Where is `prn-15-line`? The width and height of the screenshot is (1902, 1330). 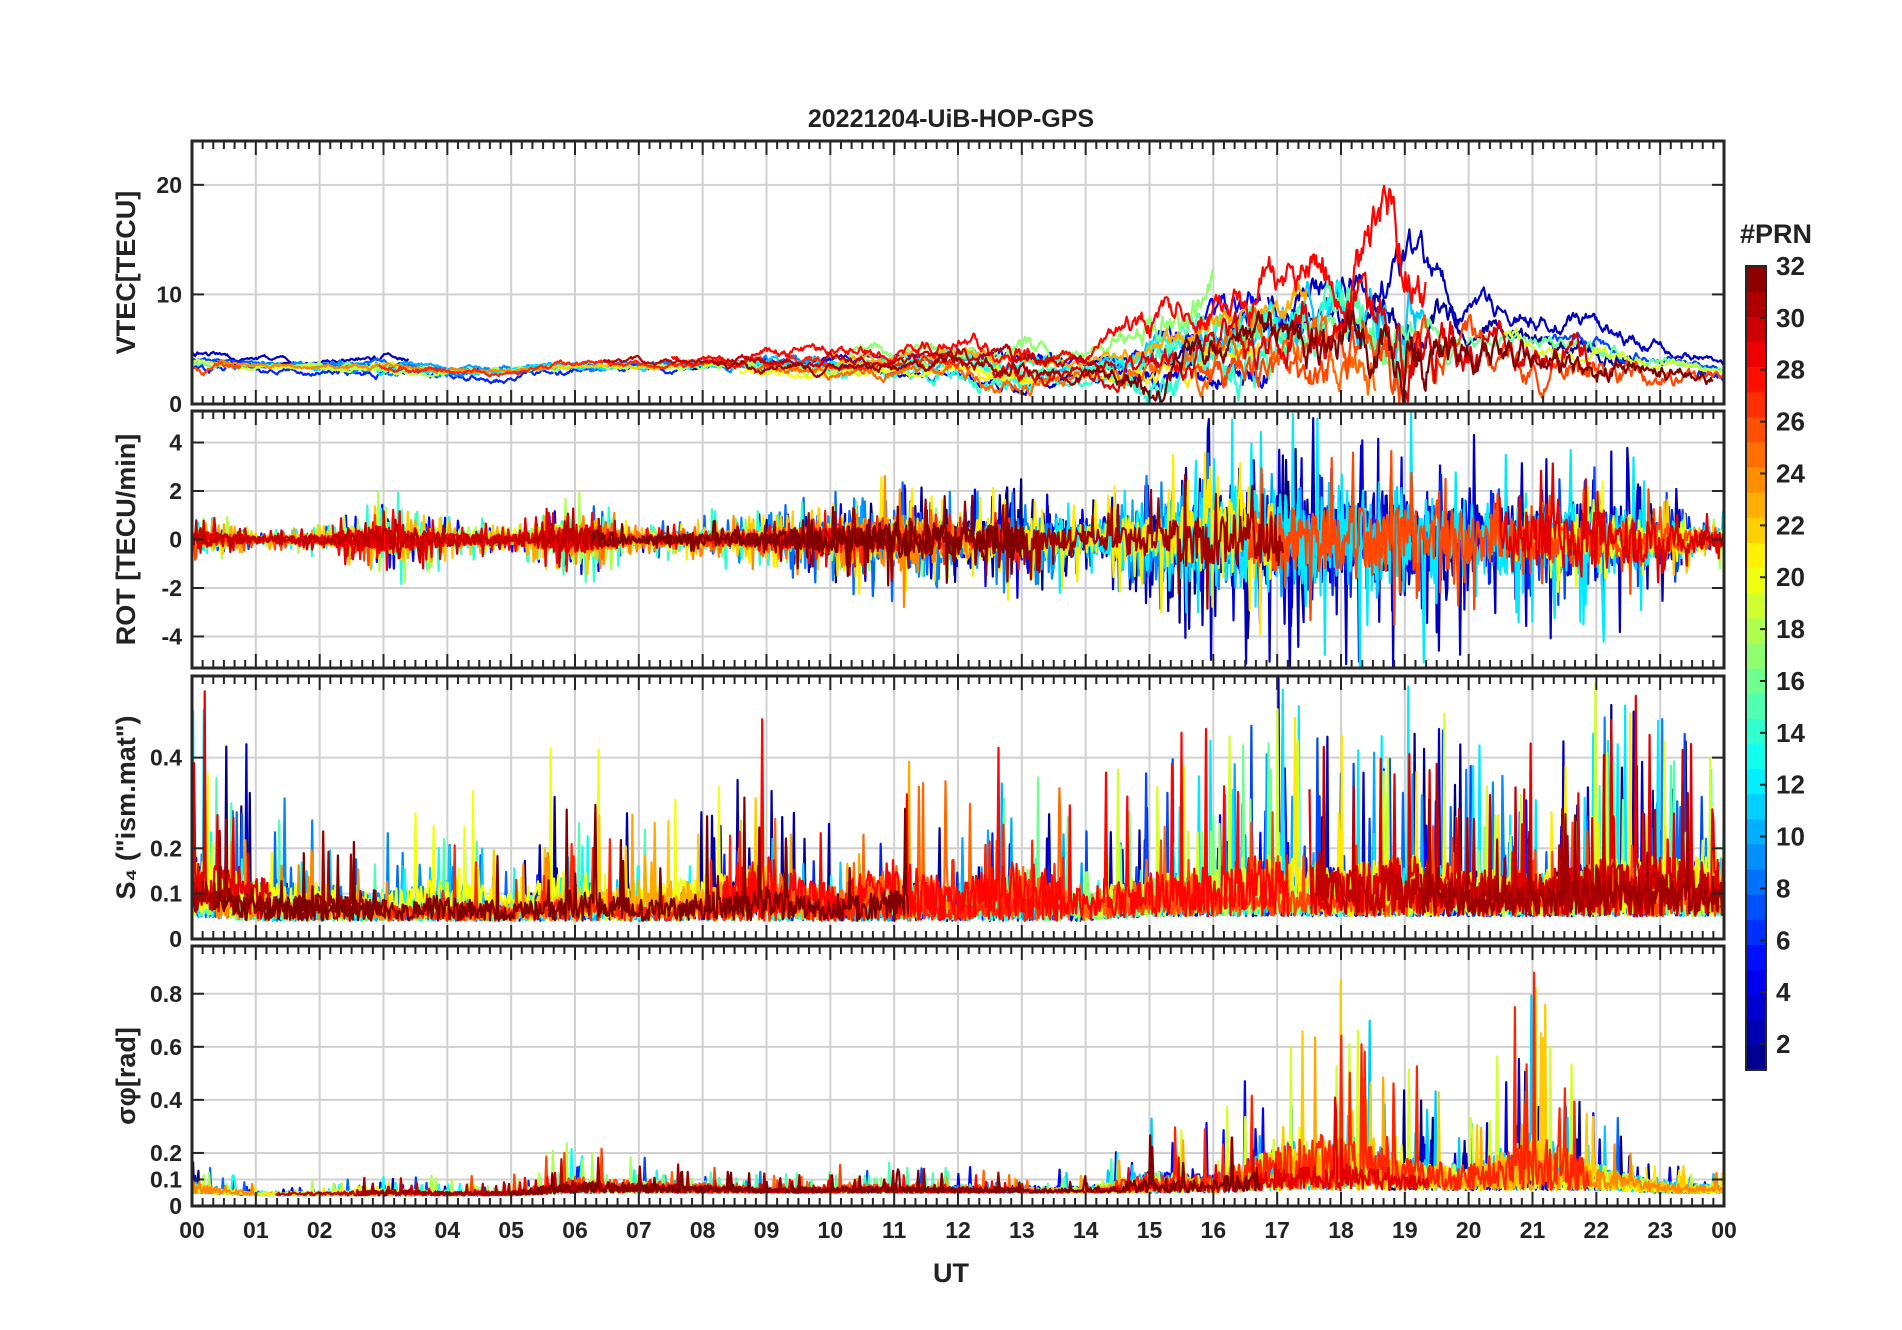 prn-15-line is located at coordinates (1176, 334).